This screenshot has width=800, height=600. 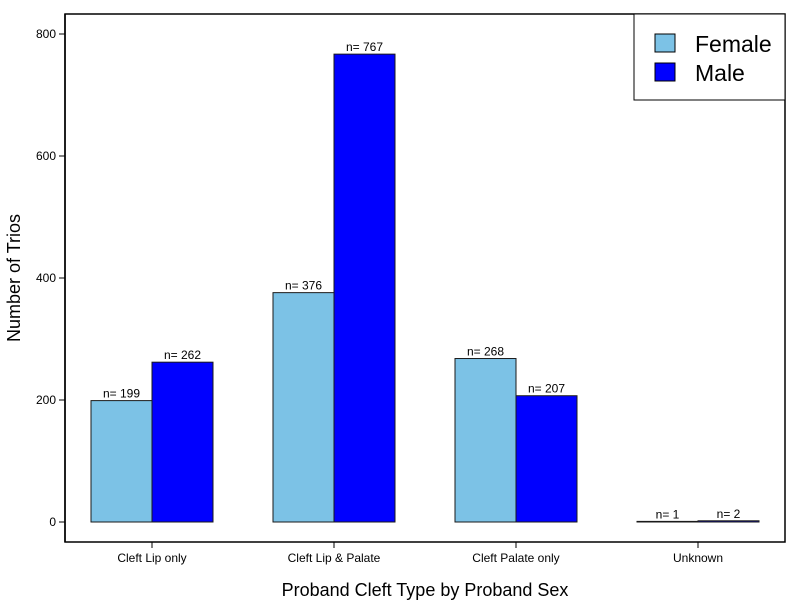 I want to click on legend-swatch-male, so click(x=665, y=72).